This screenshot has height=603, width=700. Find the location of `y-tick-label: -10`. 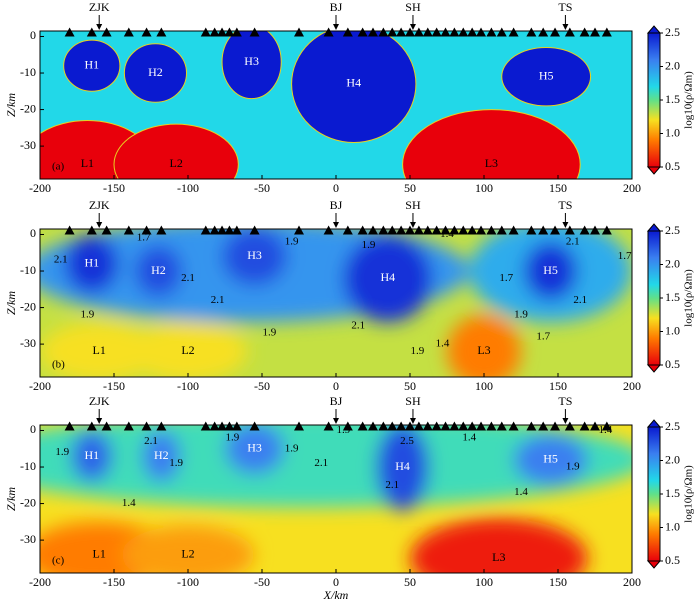

y-tick-label: -10 is located at coordinates (28, 72).